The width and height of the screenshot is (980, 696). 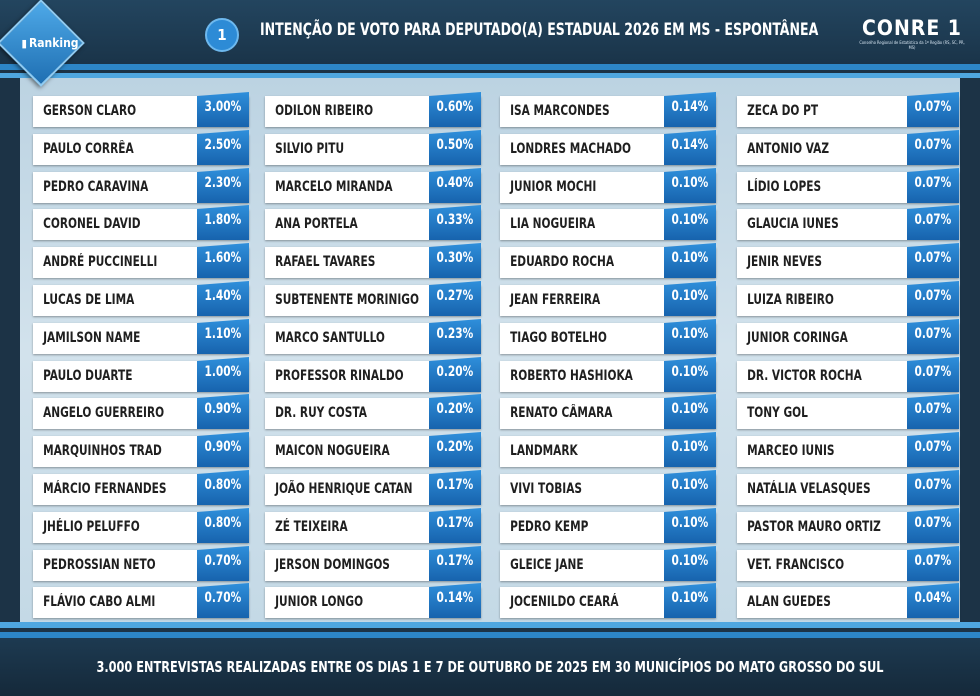 What do you see at coordinates (455, 183) in the screenshot?
I see `candidate-percent-value: 0.40%` at bounding box center [455, 183].